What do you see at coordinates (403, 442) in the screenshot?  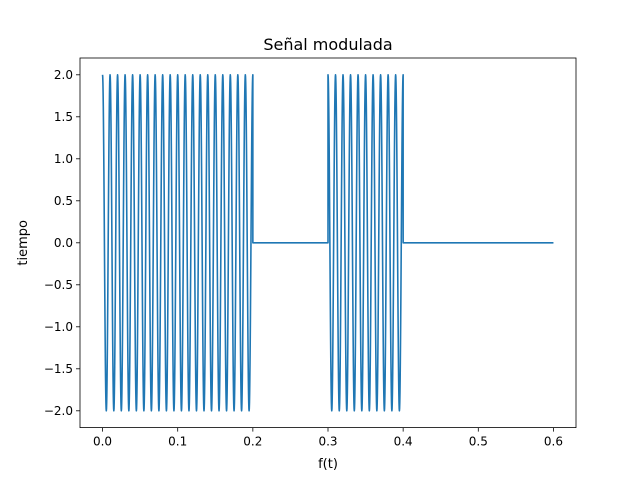 I see `x-tick-label: 0.4` at bounding box center [403, 442].